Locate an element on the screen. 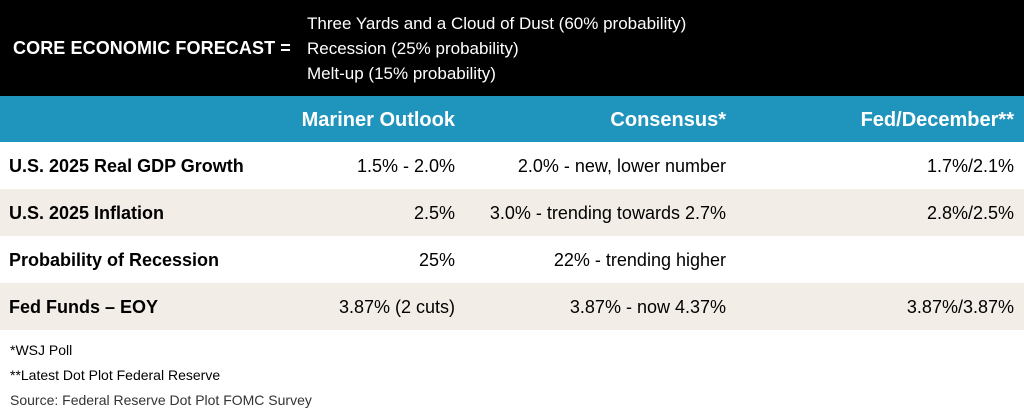 The width and height of the screenshot is (1024, 417). header-fed-december: Fed/December** is located at coordinates (937, 120).